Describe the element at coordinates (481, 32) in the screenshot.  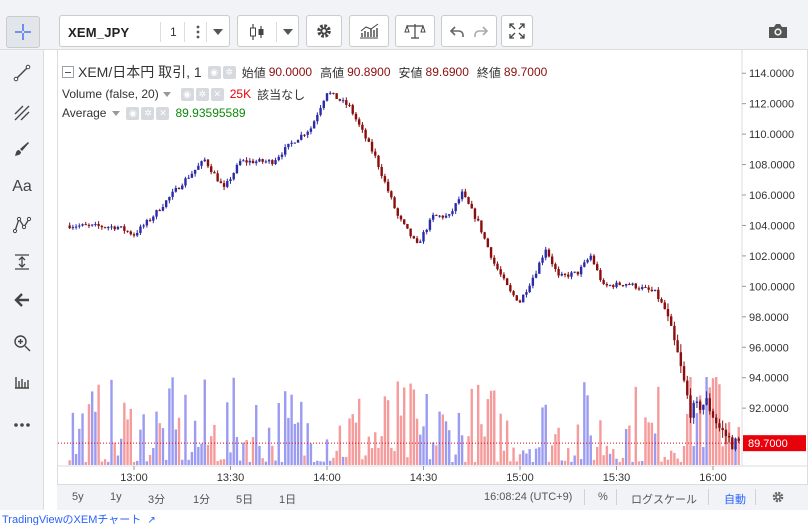
I see `redo-icon` at that location.